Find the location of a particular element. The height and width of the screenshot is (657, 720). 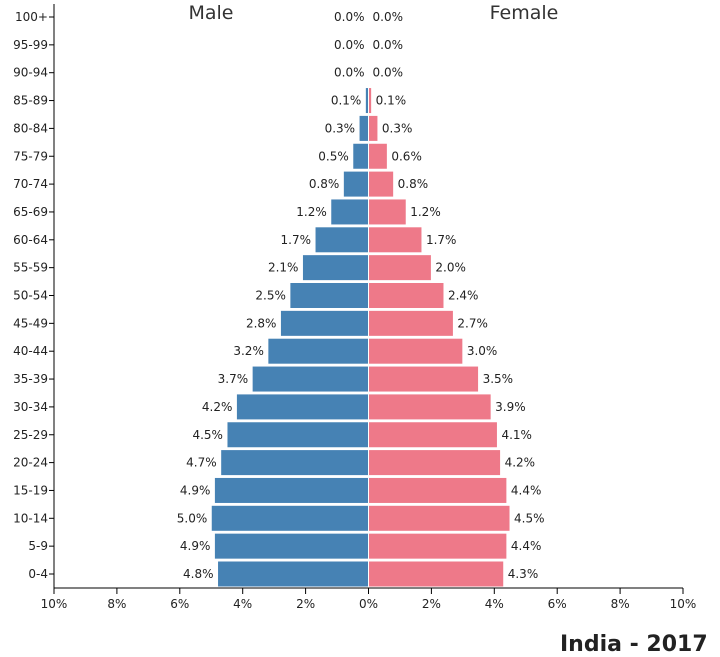

female-value-label: 0.8% is located at coordinates (413, 184).